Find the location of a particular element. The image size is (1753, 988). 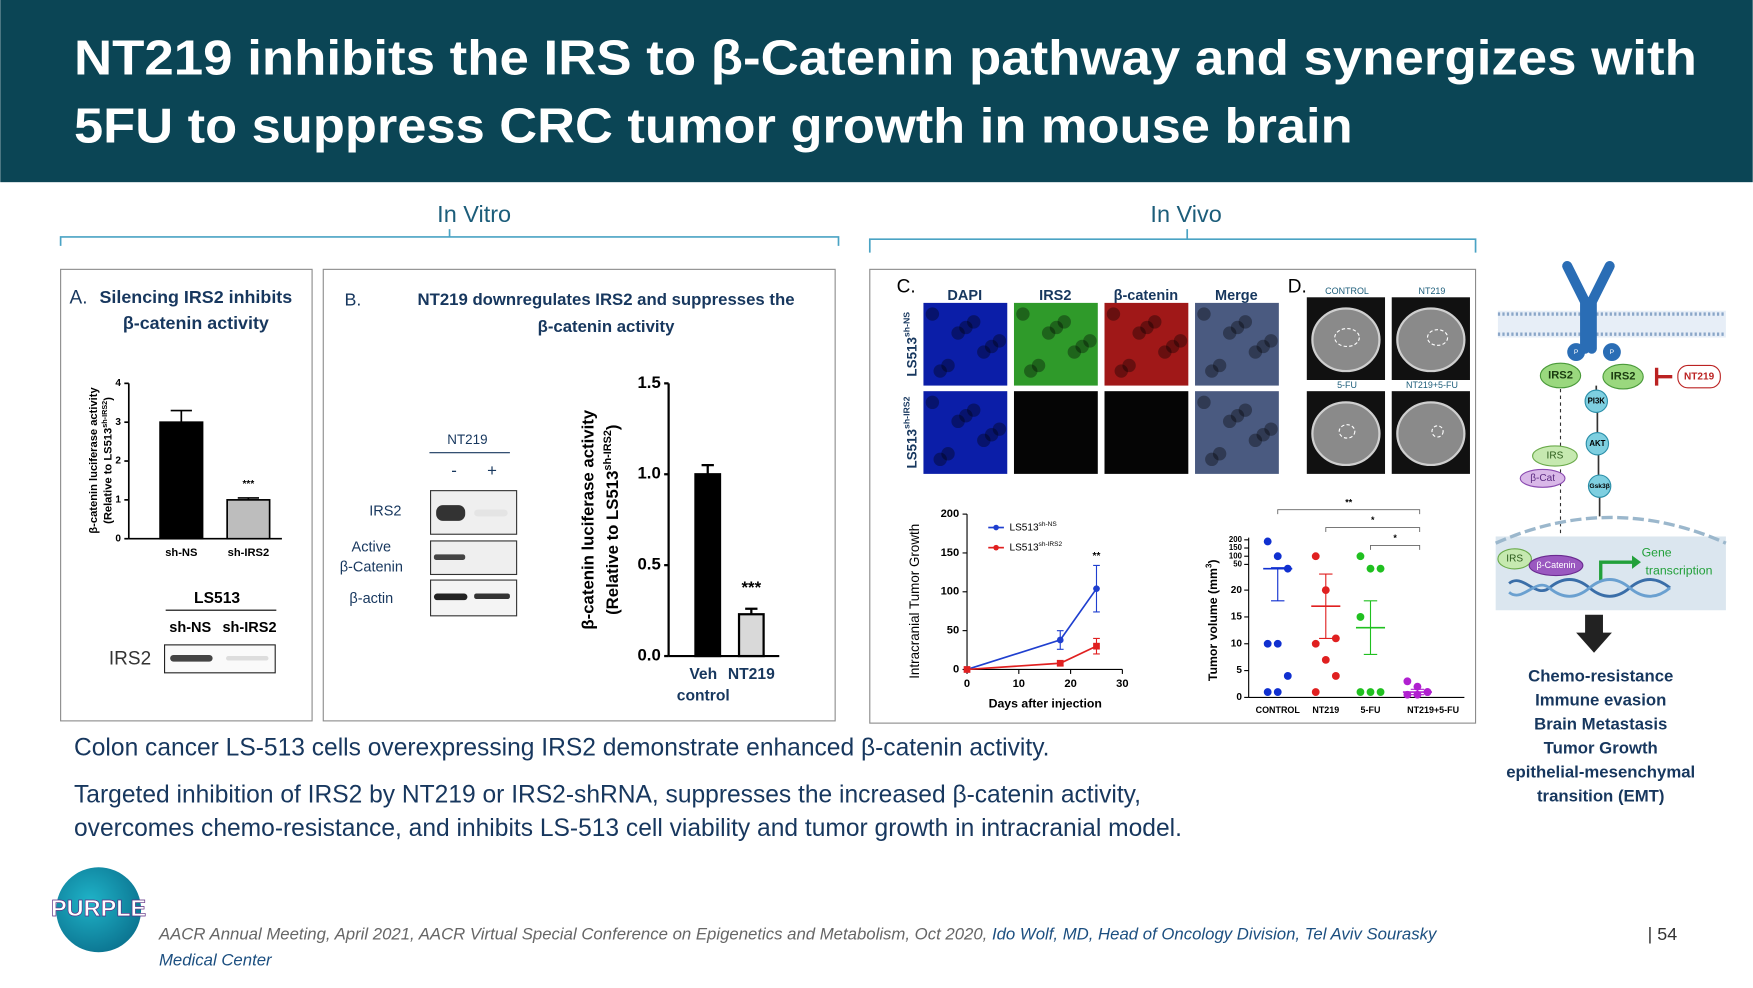

row-label-part: sh-NS is located at coordinates (907, 324).